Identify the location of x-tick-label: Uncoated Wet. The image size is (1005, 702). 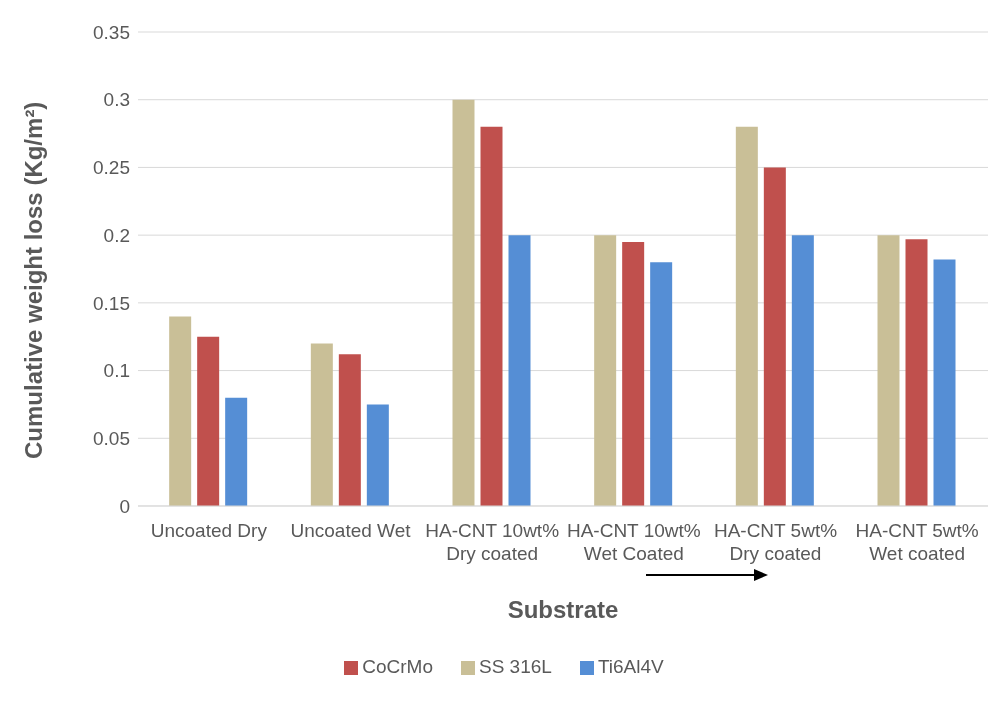
(351, 531).